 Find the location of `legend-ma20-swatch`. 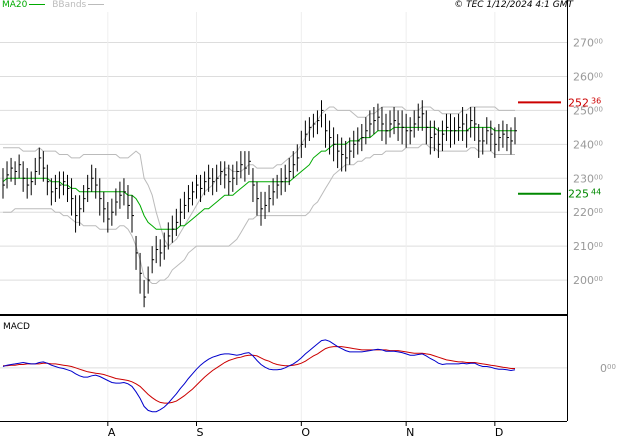

legend-ma20-swatch is located at coordinates (37, 4).